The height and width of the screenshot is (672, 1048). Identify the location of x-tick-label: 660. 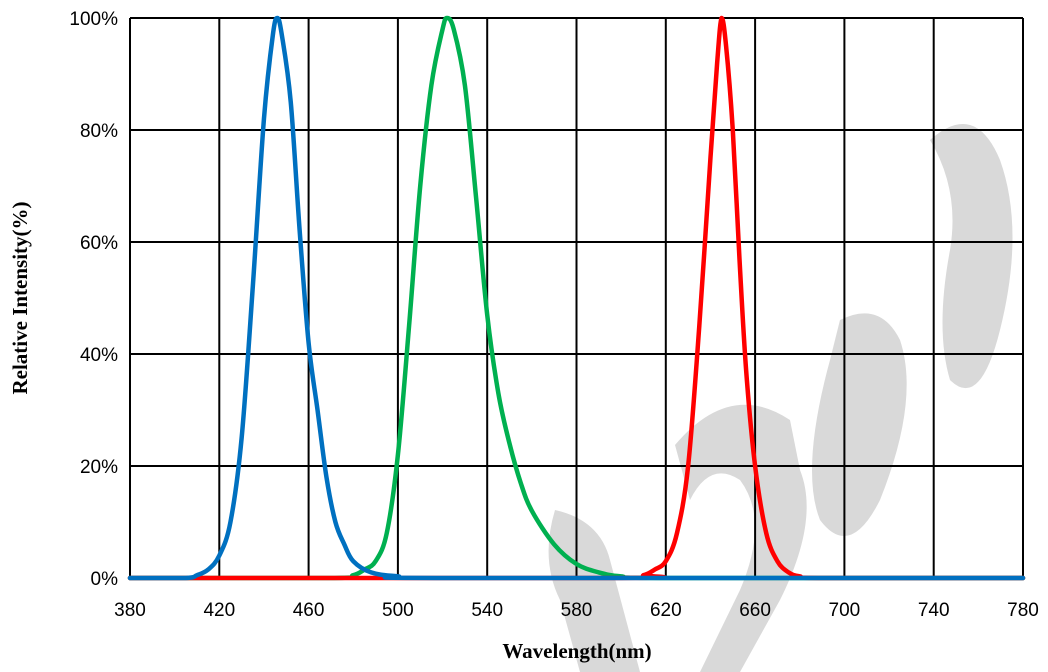
(755, 610).